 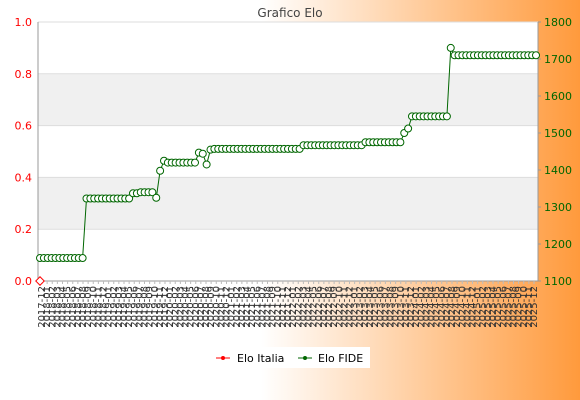 I want to click on chart-title: Grafico Elo, so click(x=289, y=13).